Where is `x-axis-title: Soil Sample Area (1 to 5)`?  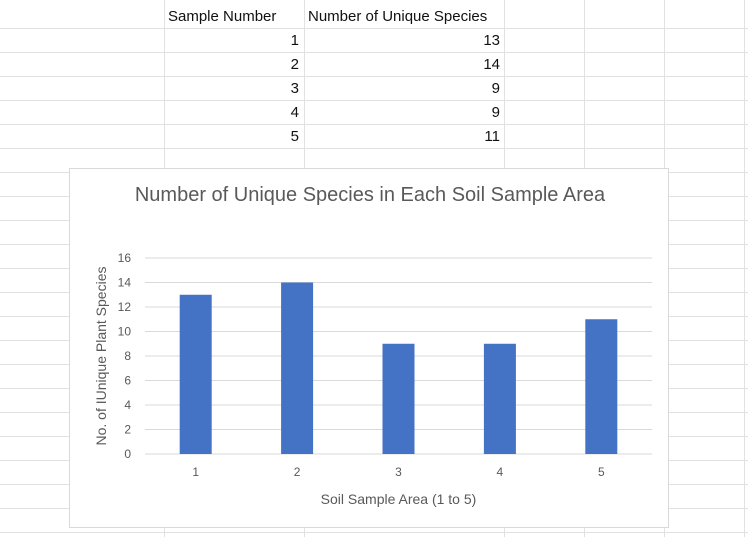
x-axis-title: Soil Sample Area (1 to 5) is located at coordinates (399, 499).